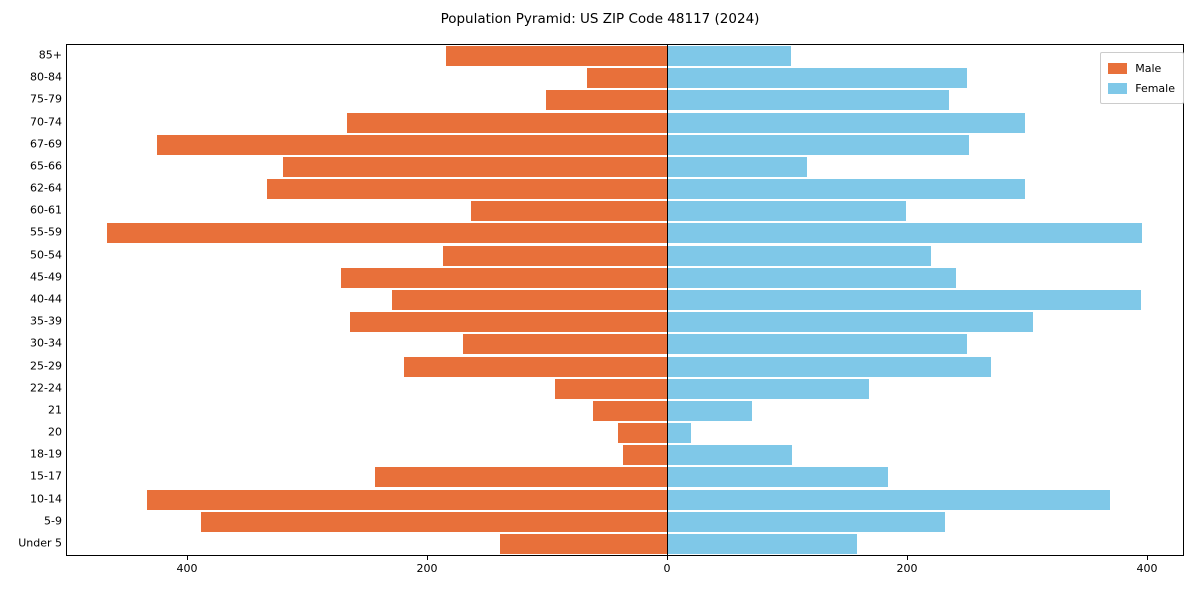 The height and width of the screenshot is (600, 1200). What do you see at coordinates (667, 568) in the screenshot?
I see `x-axis-tick-label: 0` at bounding box center [667, 568].